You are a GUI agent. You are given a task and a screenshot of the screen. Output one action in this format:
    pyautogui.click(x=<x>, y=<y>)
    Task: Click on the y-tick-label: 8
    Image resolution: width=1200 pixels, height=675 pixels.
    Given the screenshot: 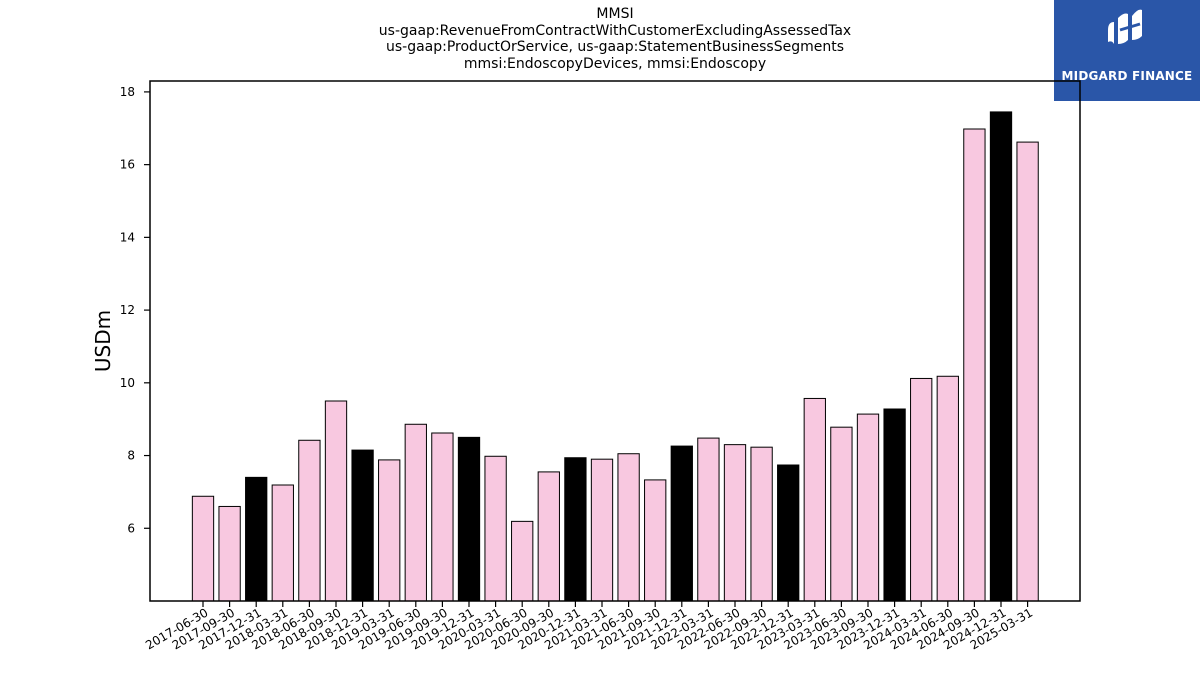 What is the action you would take?
    pyautogui.click(x=131, y=456)
    